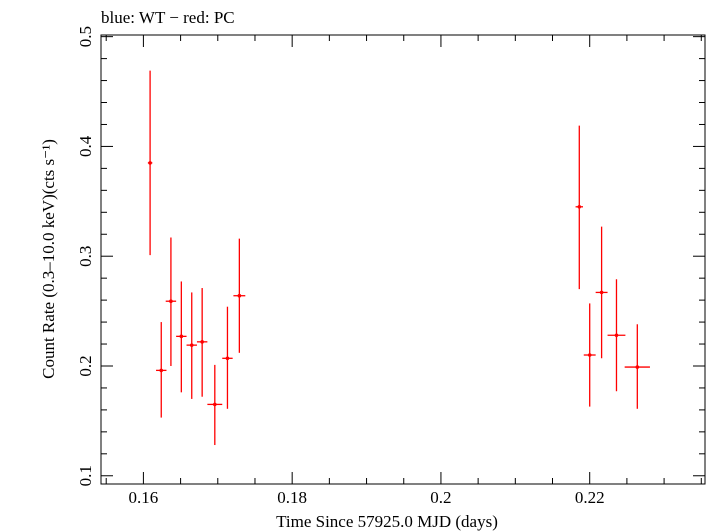  Describe the element at coordinates (144, 497) in the screenshot. I see `x-tick-label: 0.16` at that location.